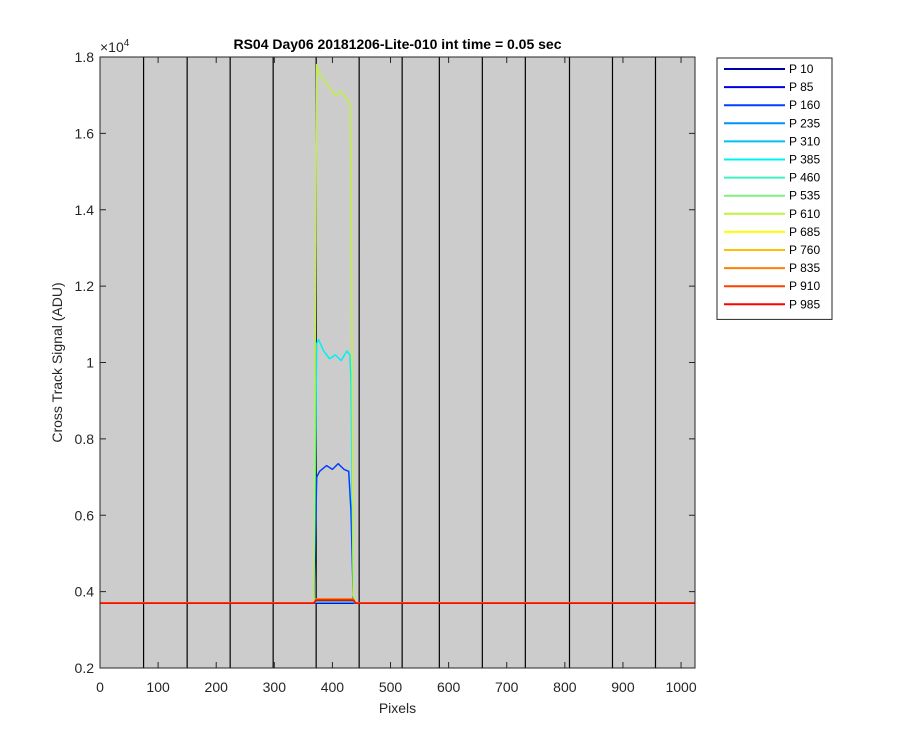 Image resolution: width=900 pixels, height=750 pixels. What do you see at coordinates (100, 687) in the screenshot?
I see `x-tick-label: 0` at bounding box center [100, 687].